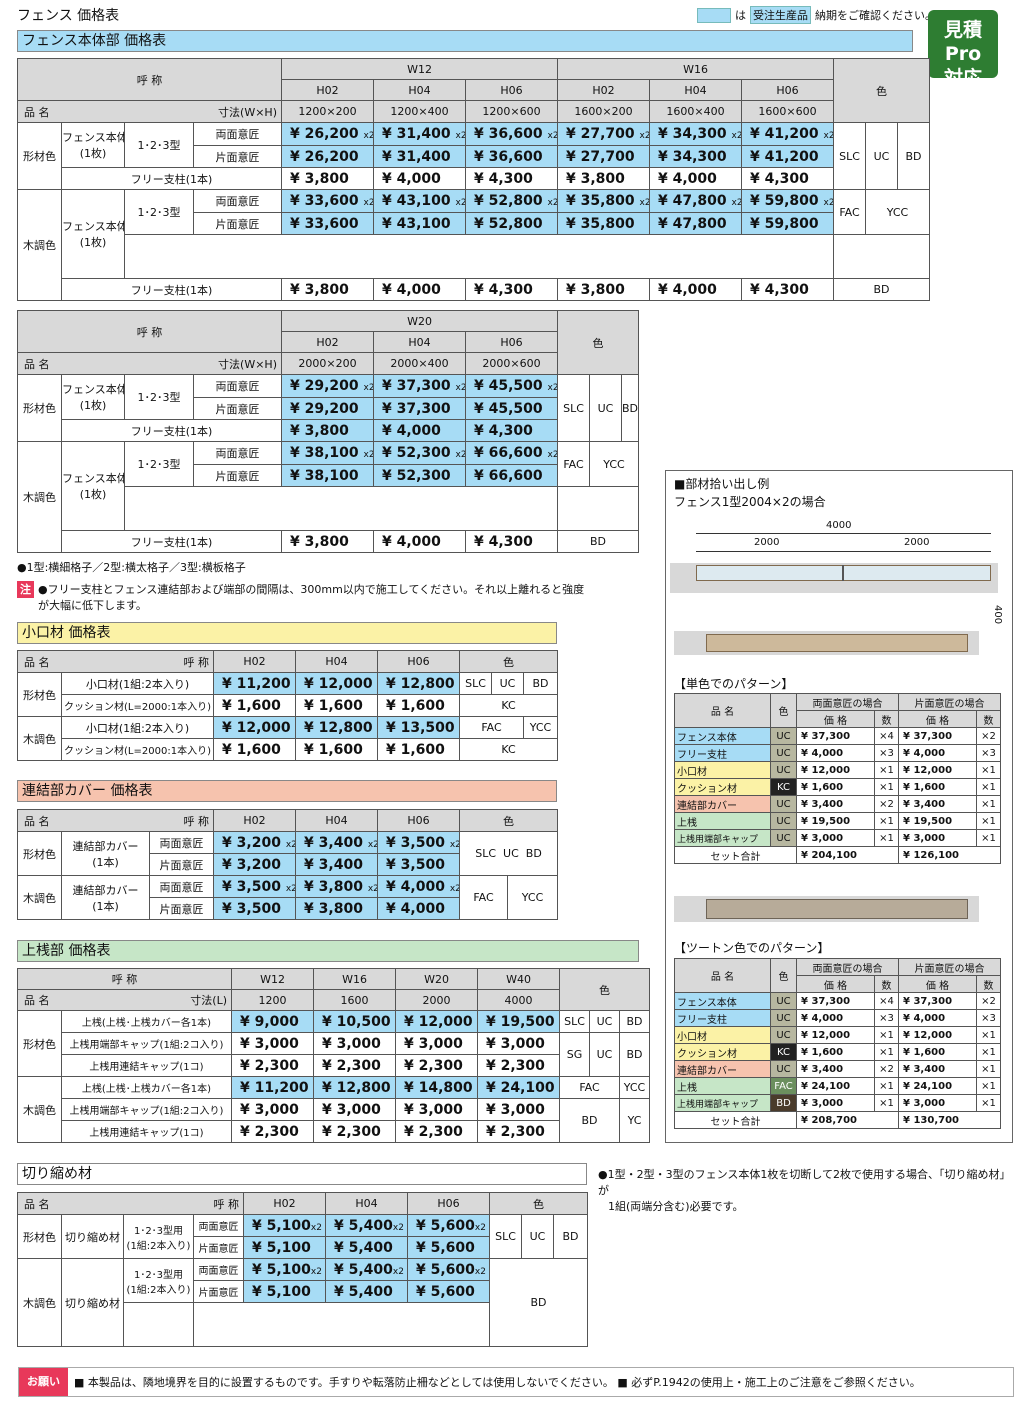  What do you see at coordinates (695, 156) in the screenshot?
I see `price-cell: ¥ 34,300` at bounding box center [695, 156].